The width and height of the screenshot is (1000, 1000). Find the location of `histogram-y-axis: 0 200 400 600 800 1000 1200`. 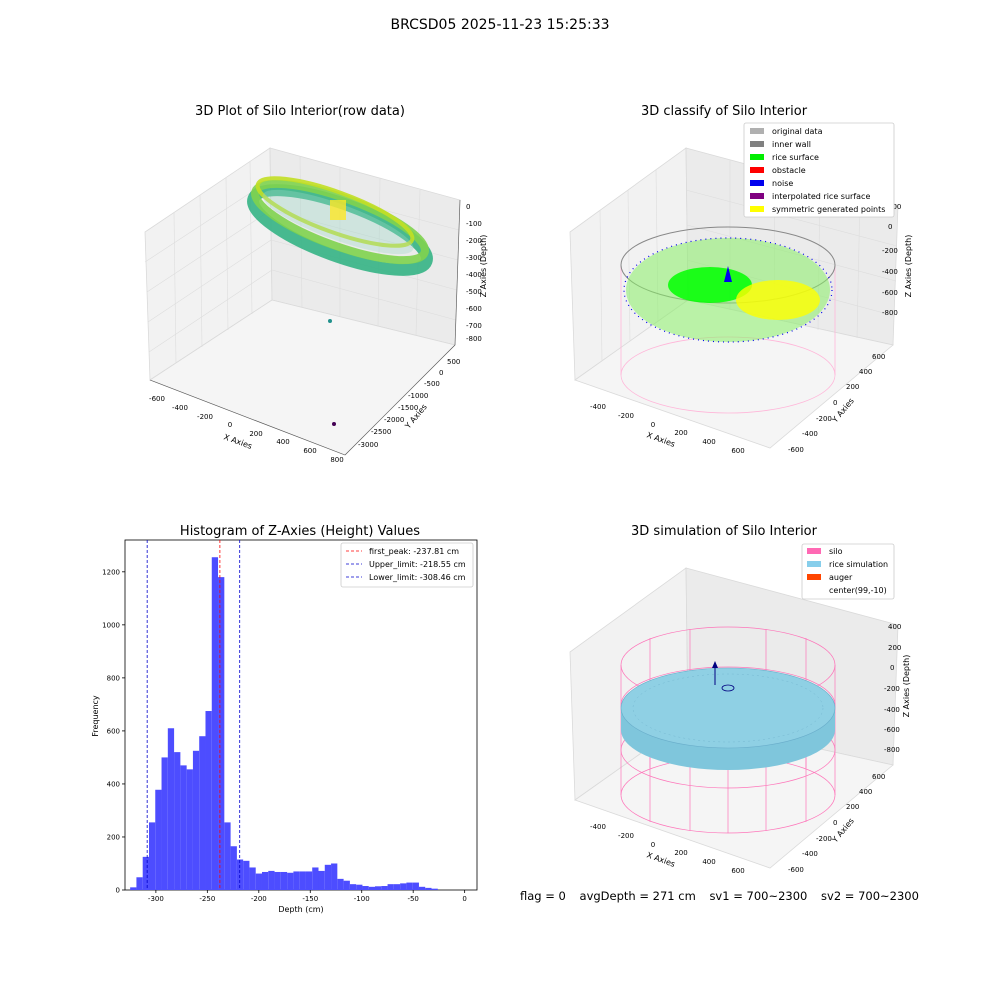

histogram-y-axis: 0 200 400 600 800 1000 1200 is located at coordinates (113, 731).